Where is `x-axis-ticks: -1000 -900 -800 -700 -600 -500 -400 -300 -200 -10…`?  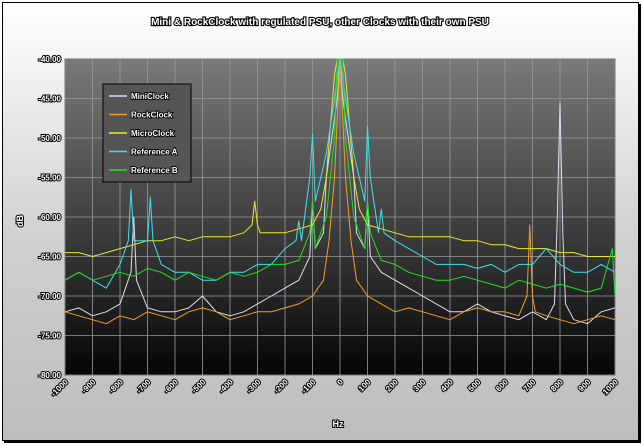
x-axis-ticks: -1000 -900 -800 -700 -600 -500 -400 -300 -200 -10… is located at coordinates (334, 387).